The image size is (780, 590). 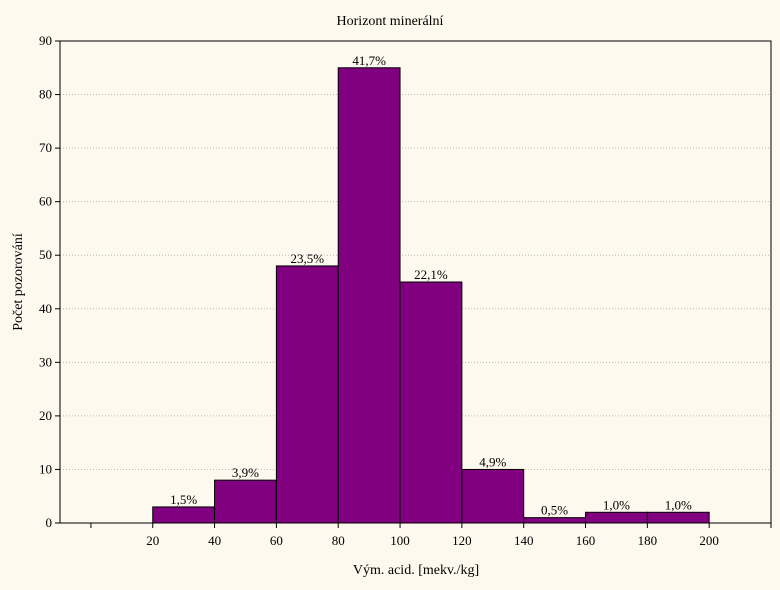 I want to click on y-tick-label: 70, so click(x=45, y=147).